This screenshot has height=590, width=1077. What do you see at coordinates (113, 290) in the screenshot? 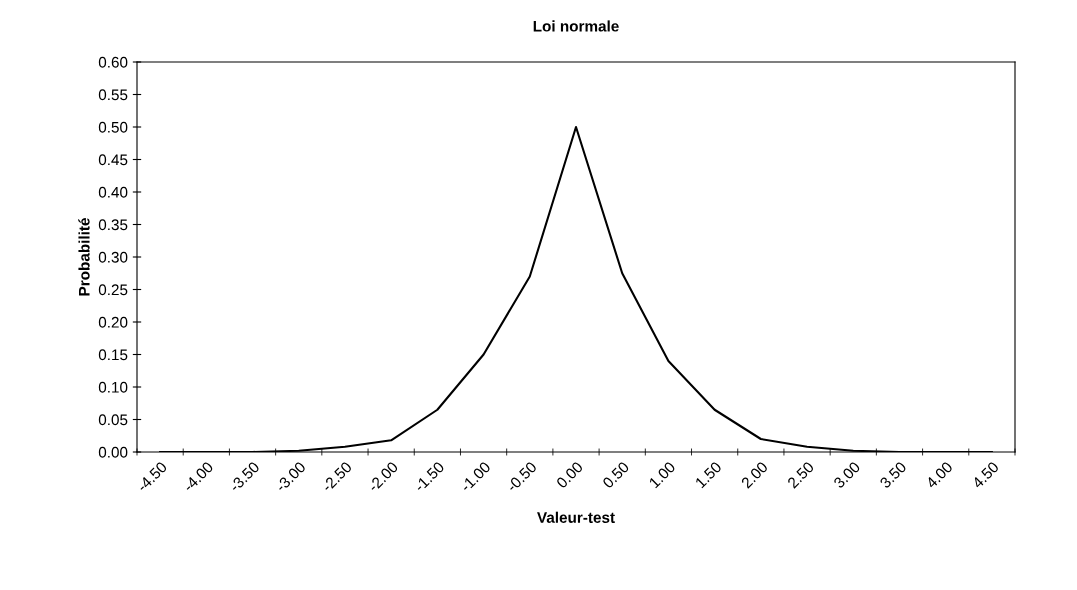
I see `y-tick-label: 0.25` at bounding box center [113, 290].